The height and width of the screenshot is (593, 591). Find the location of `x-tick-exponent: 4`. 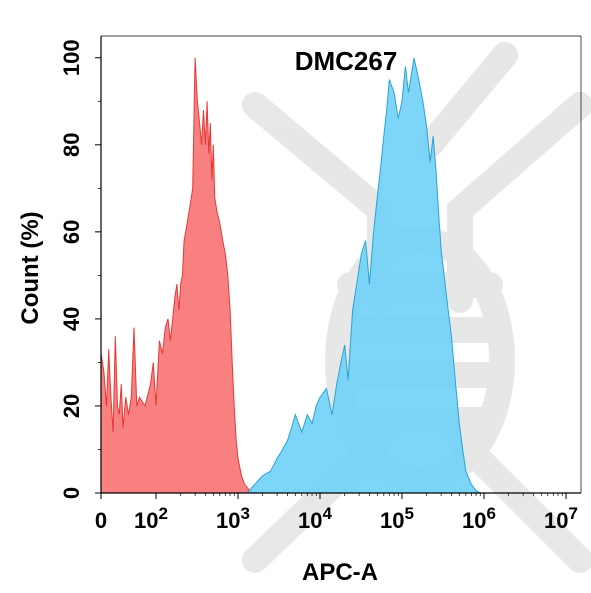

x-tick-exponent: 4 is located at coordinates (327, 513).